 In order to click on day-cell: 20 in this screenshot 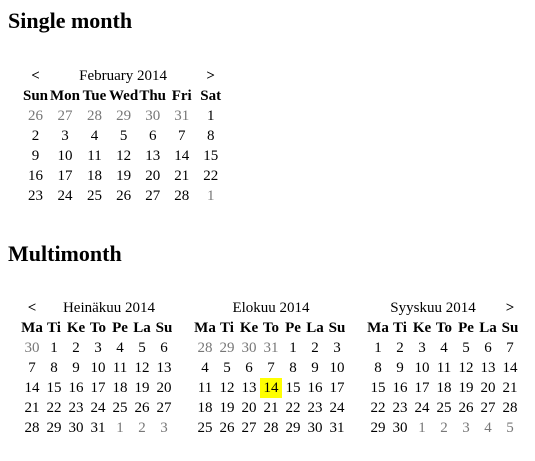, I will do `click(488, 388)`.